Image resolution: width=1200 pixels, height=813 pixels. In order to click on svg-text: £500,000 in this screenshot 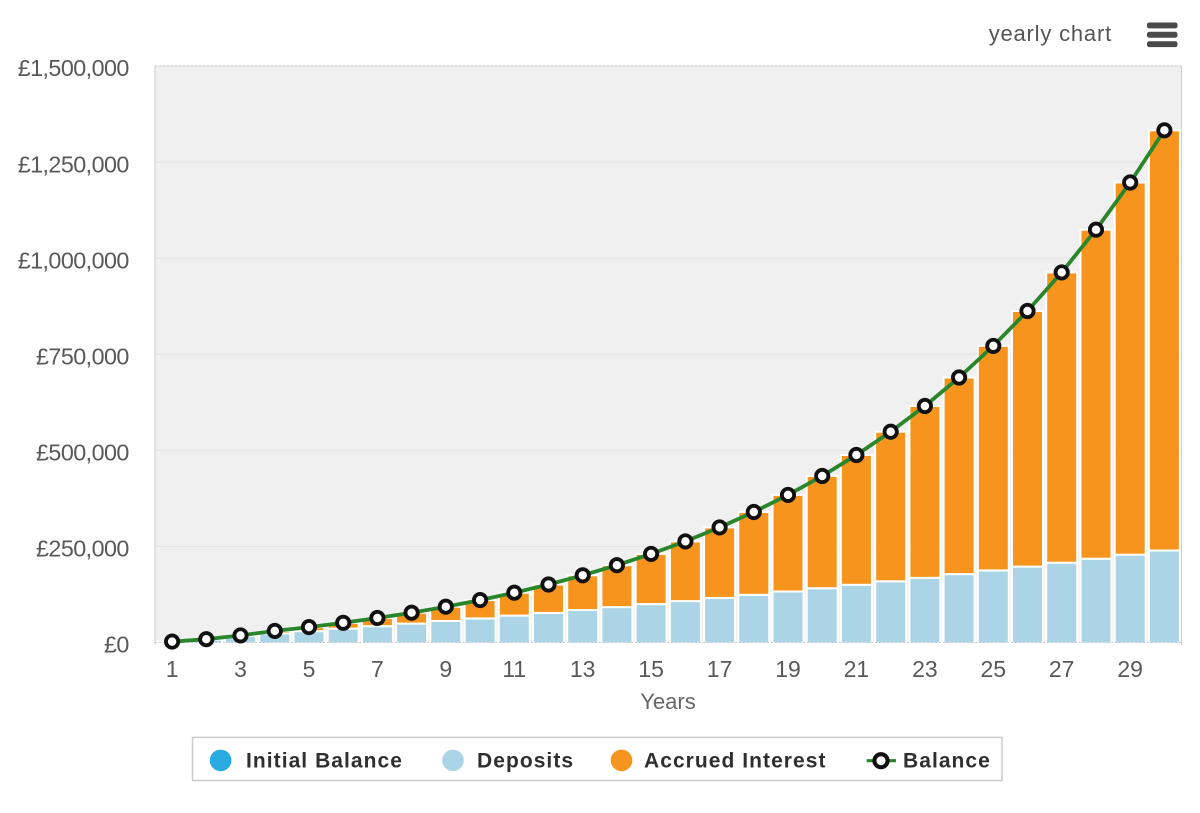, I will do `click(82, 453)`.